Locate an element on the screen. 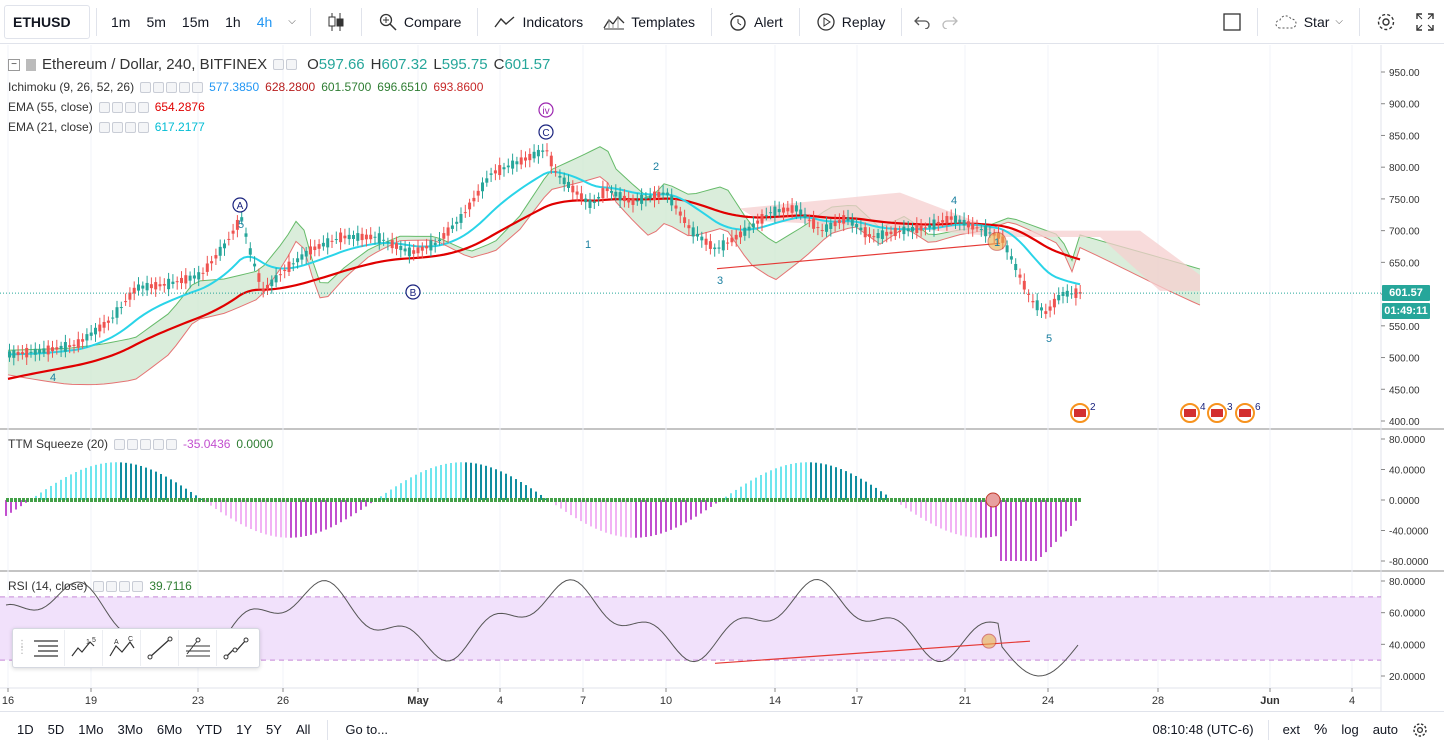  ichimoku-cloud-bearish is located at coordinates (970, 241).